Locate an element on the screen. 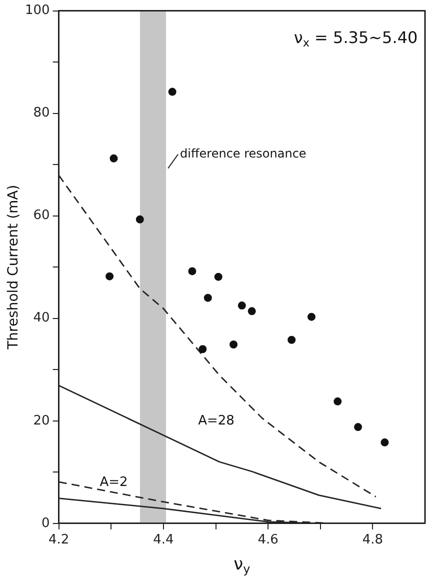 Image resolution: width=430 pixels, height=579 pixels. x-tick-label: 4.2 is located at coordinates (59, 540).